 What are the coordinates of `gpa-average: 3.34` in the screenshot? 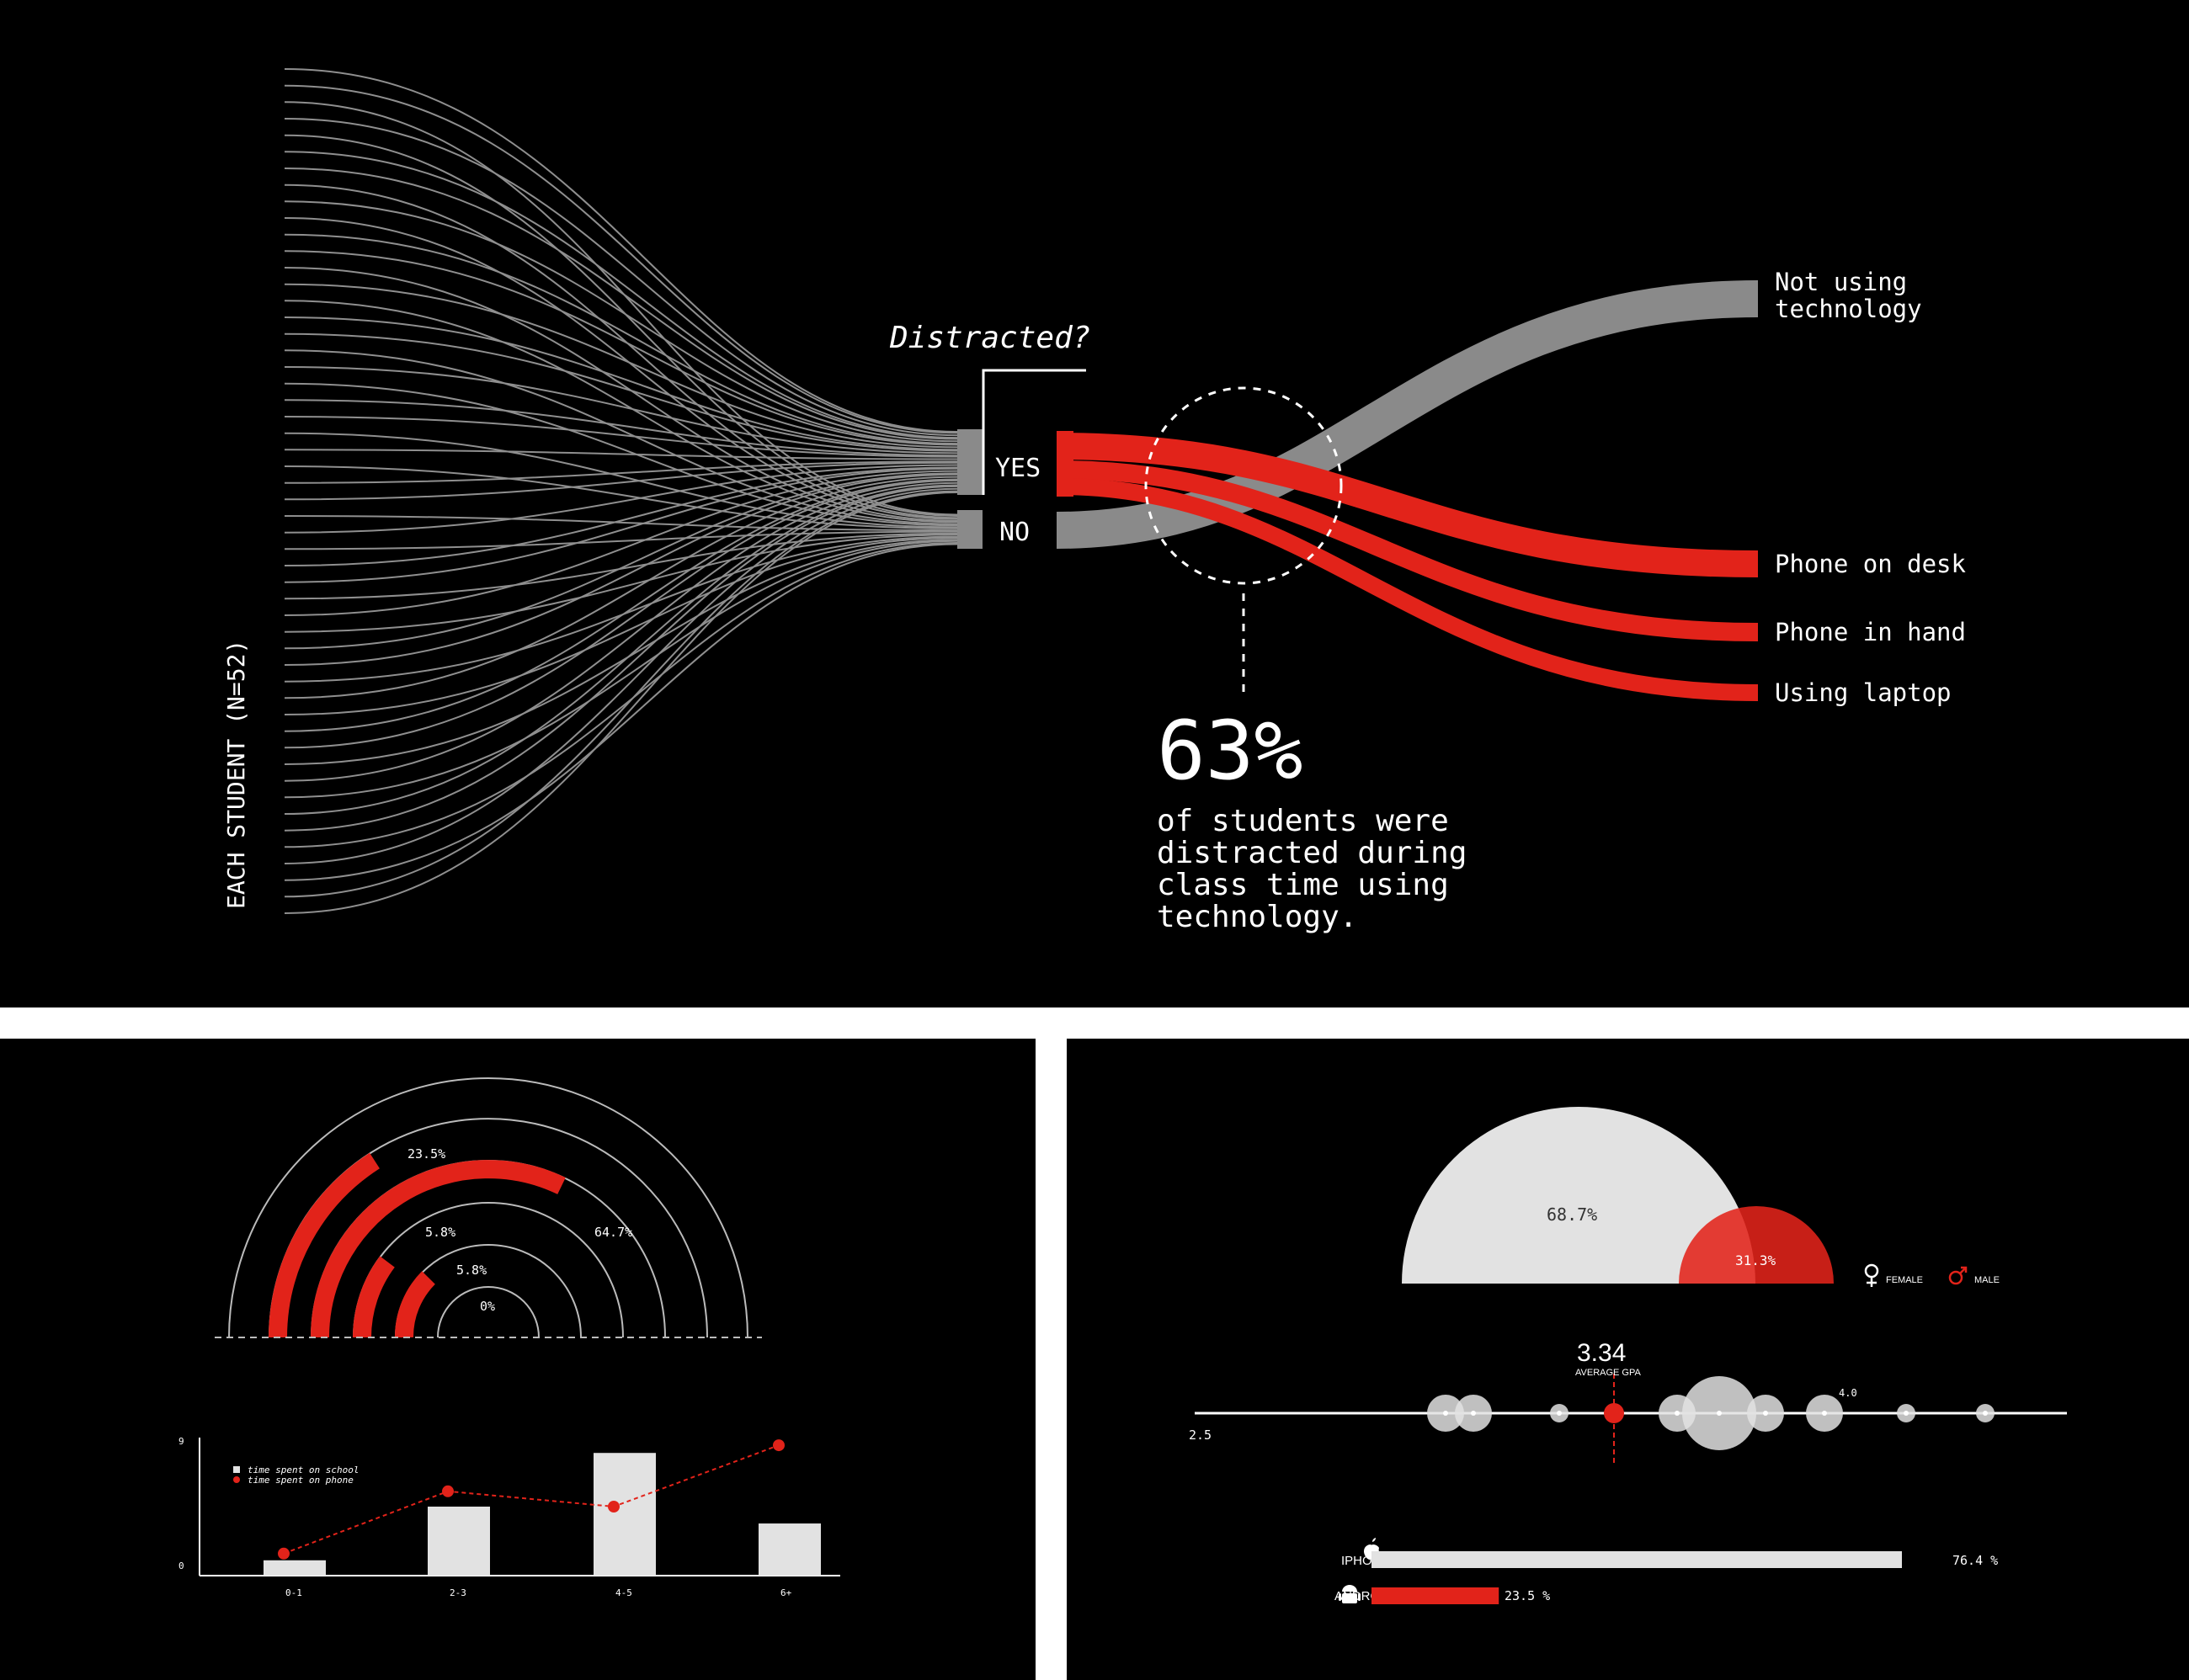 It's located at (1601, 1353).